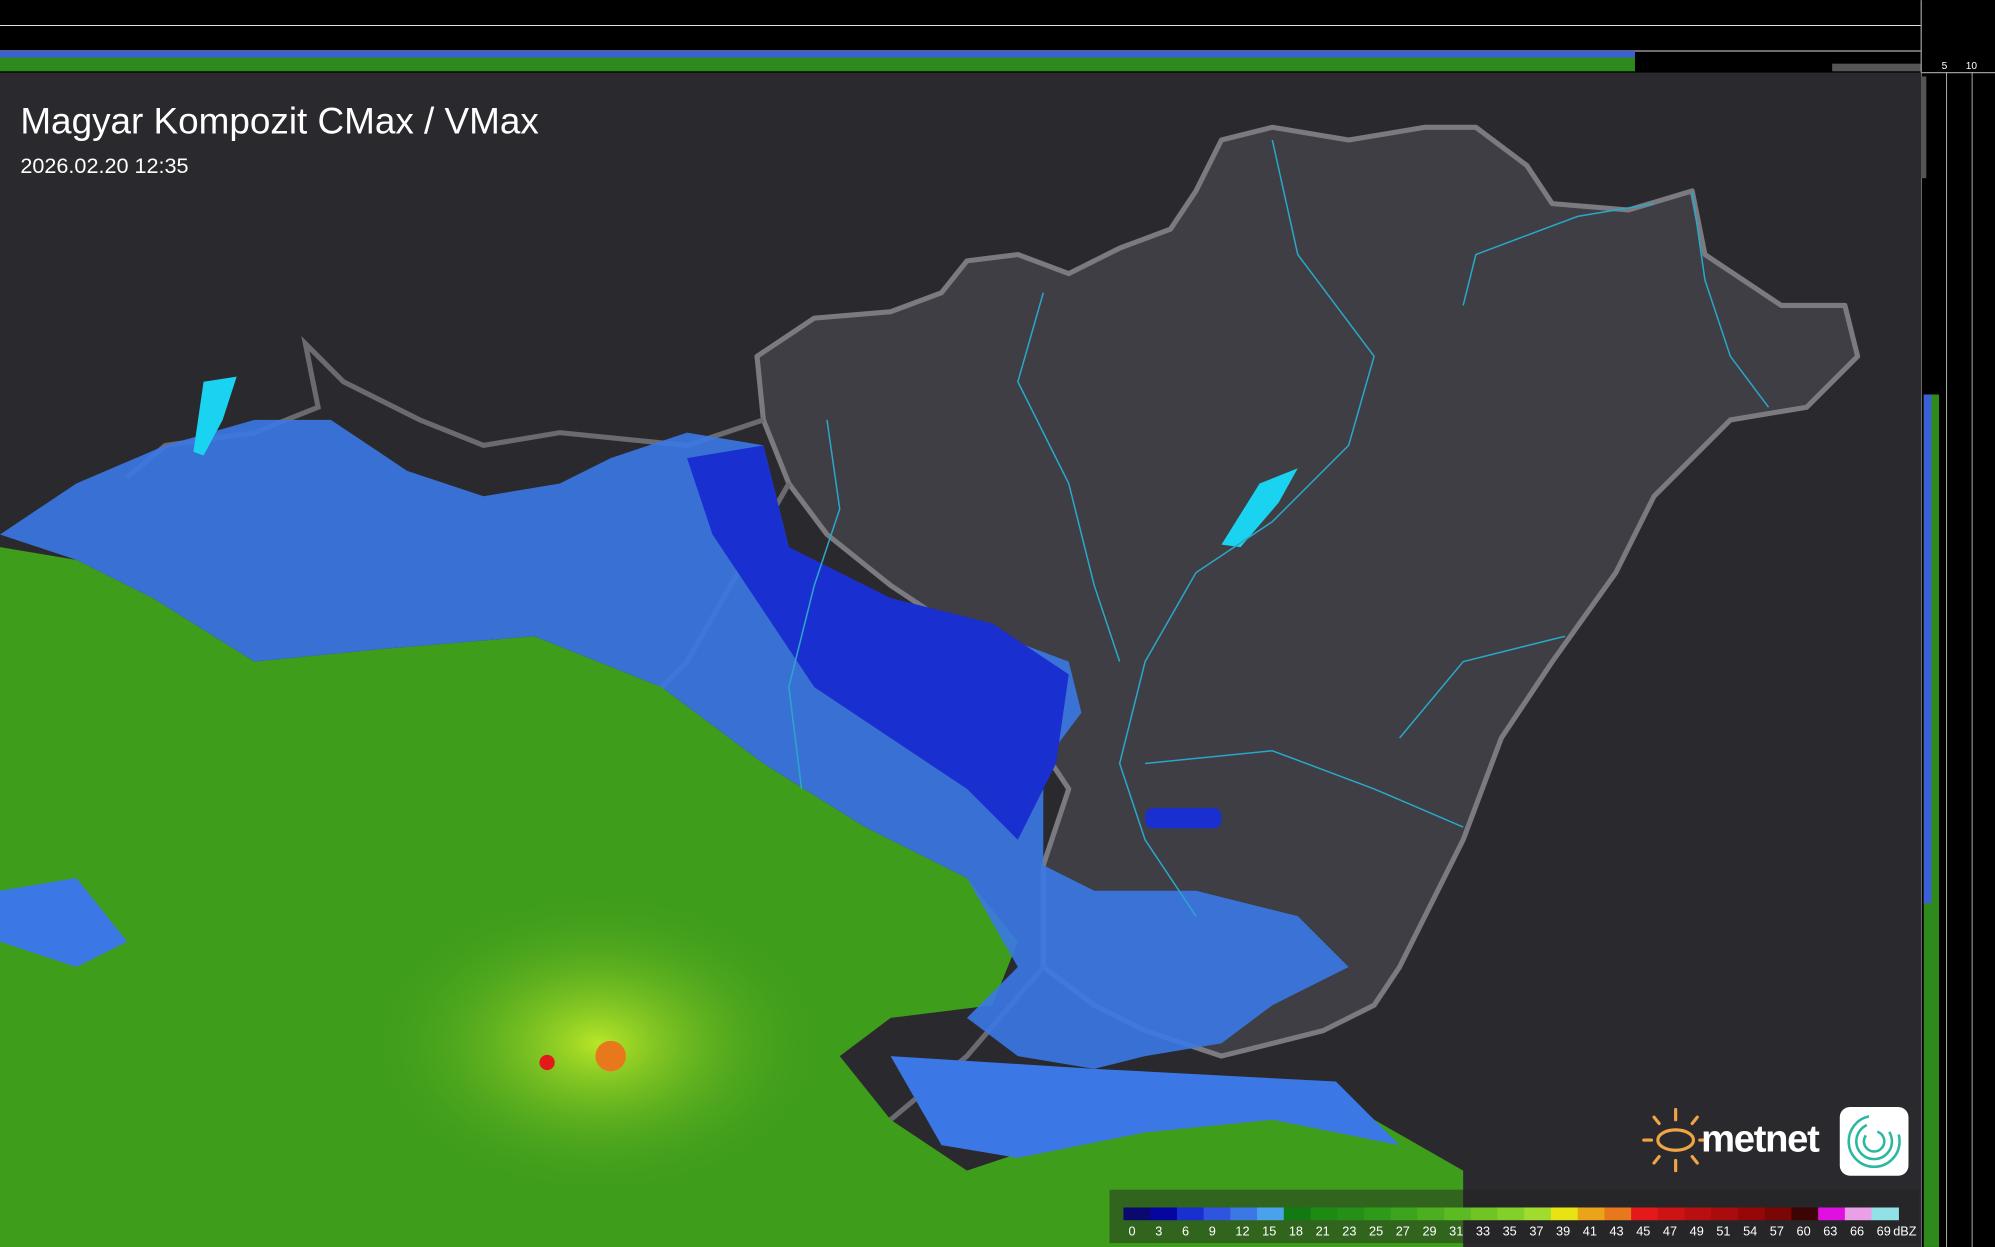 Image resolution: width=1995 pixels, height=1247 pixels. I want to click on legend-label: 31, so click(1456, 1230).